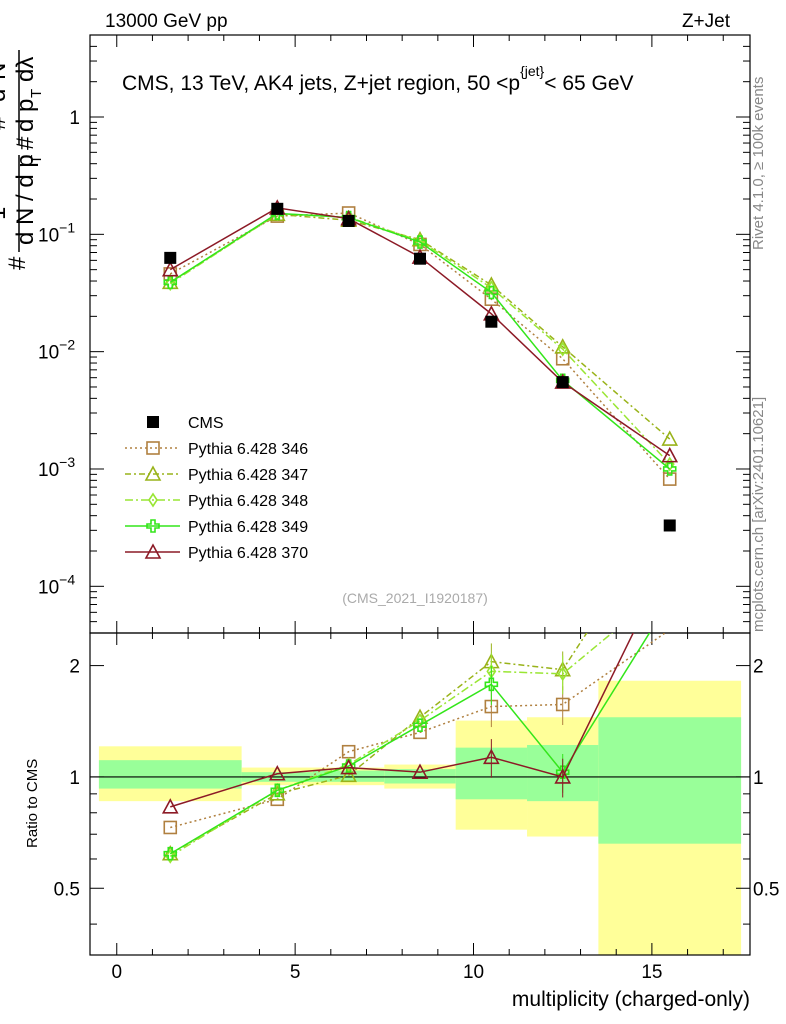  Describe the element at coordinates (651, 972) in the screenshot. I see `x-tick-label: 15` at that location.